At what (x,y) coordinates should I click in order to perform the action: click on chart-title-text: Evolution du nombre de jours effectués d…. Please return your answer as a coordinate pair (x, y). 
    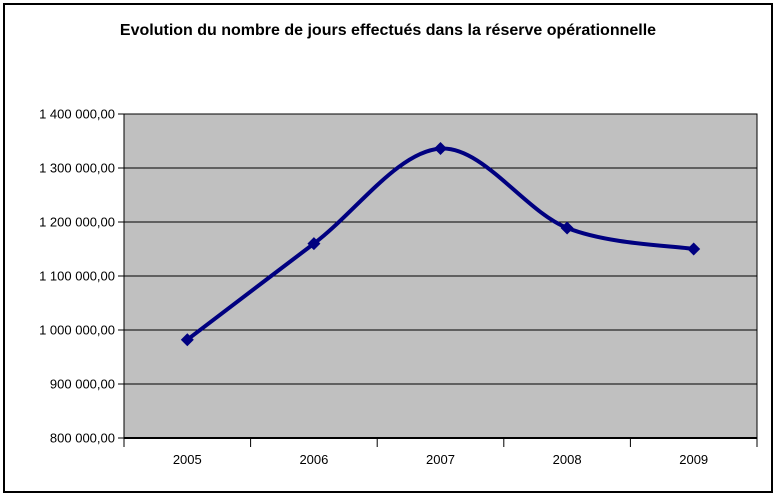
    Looking at the image, I should click on (388, 30).